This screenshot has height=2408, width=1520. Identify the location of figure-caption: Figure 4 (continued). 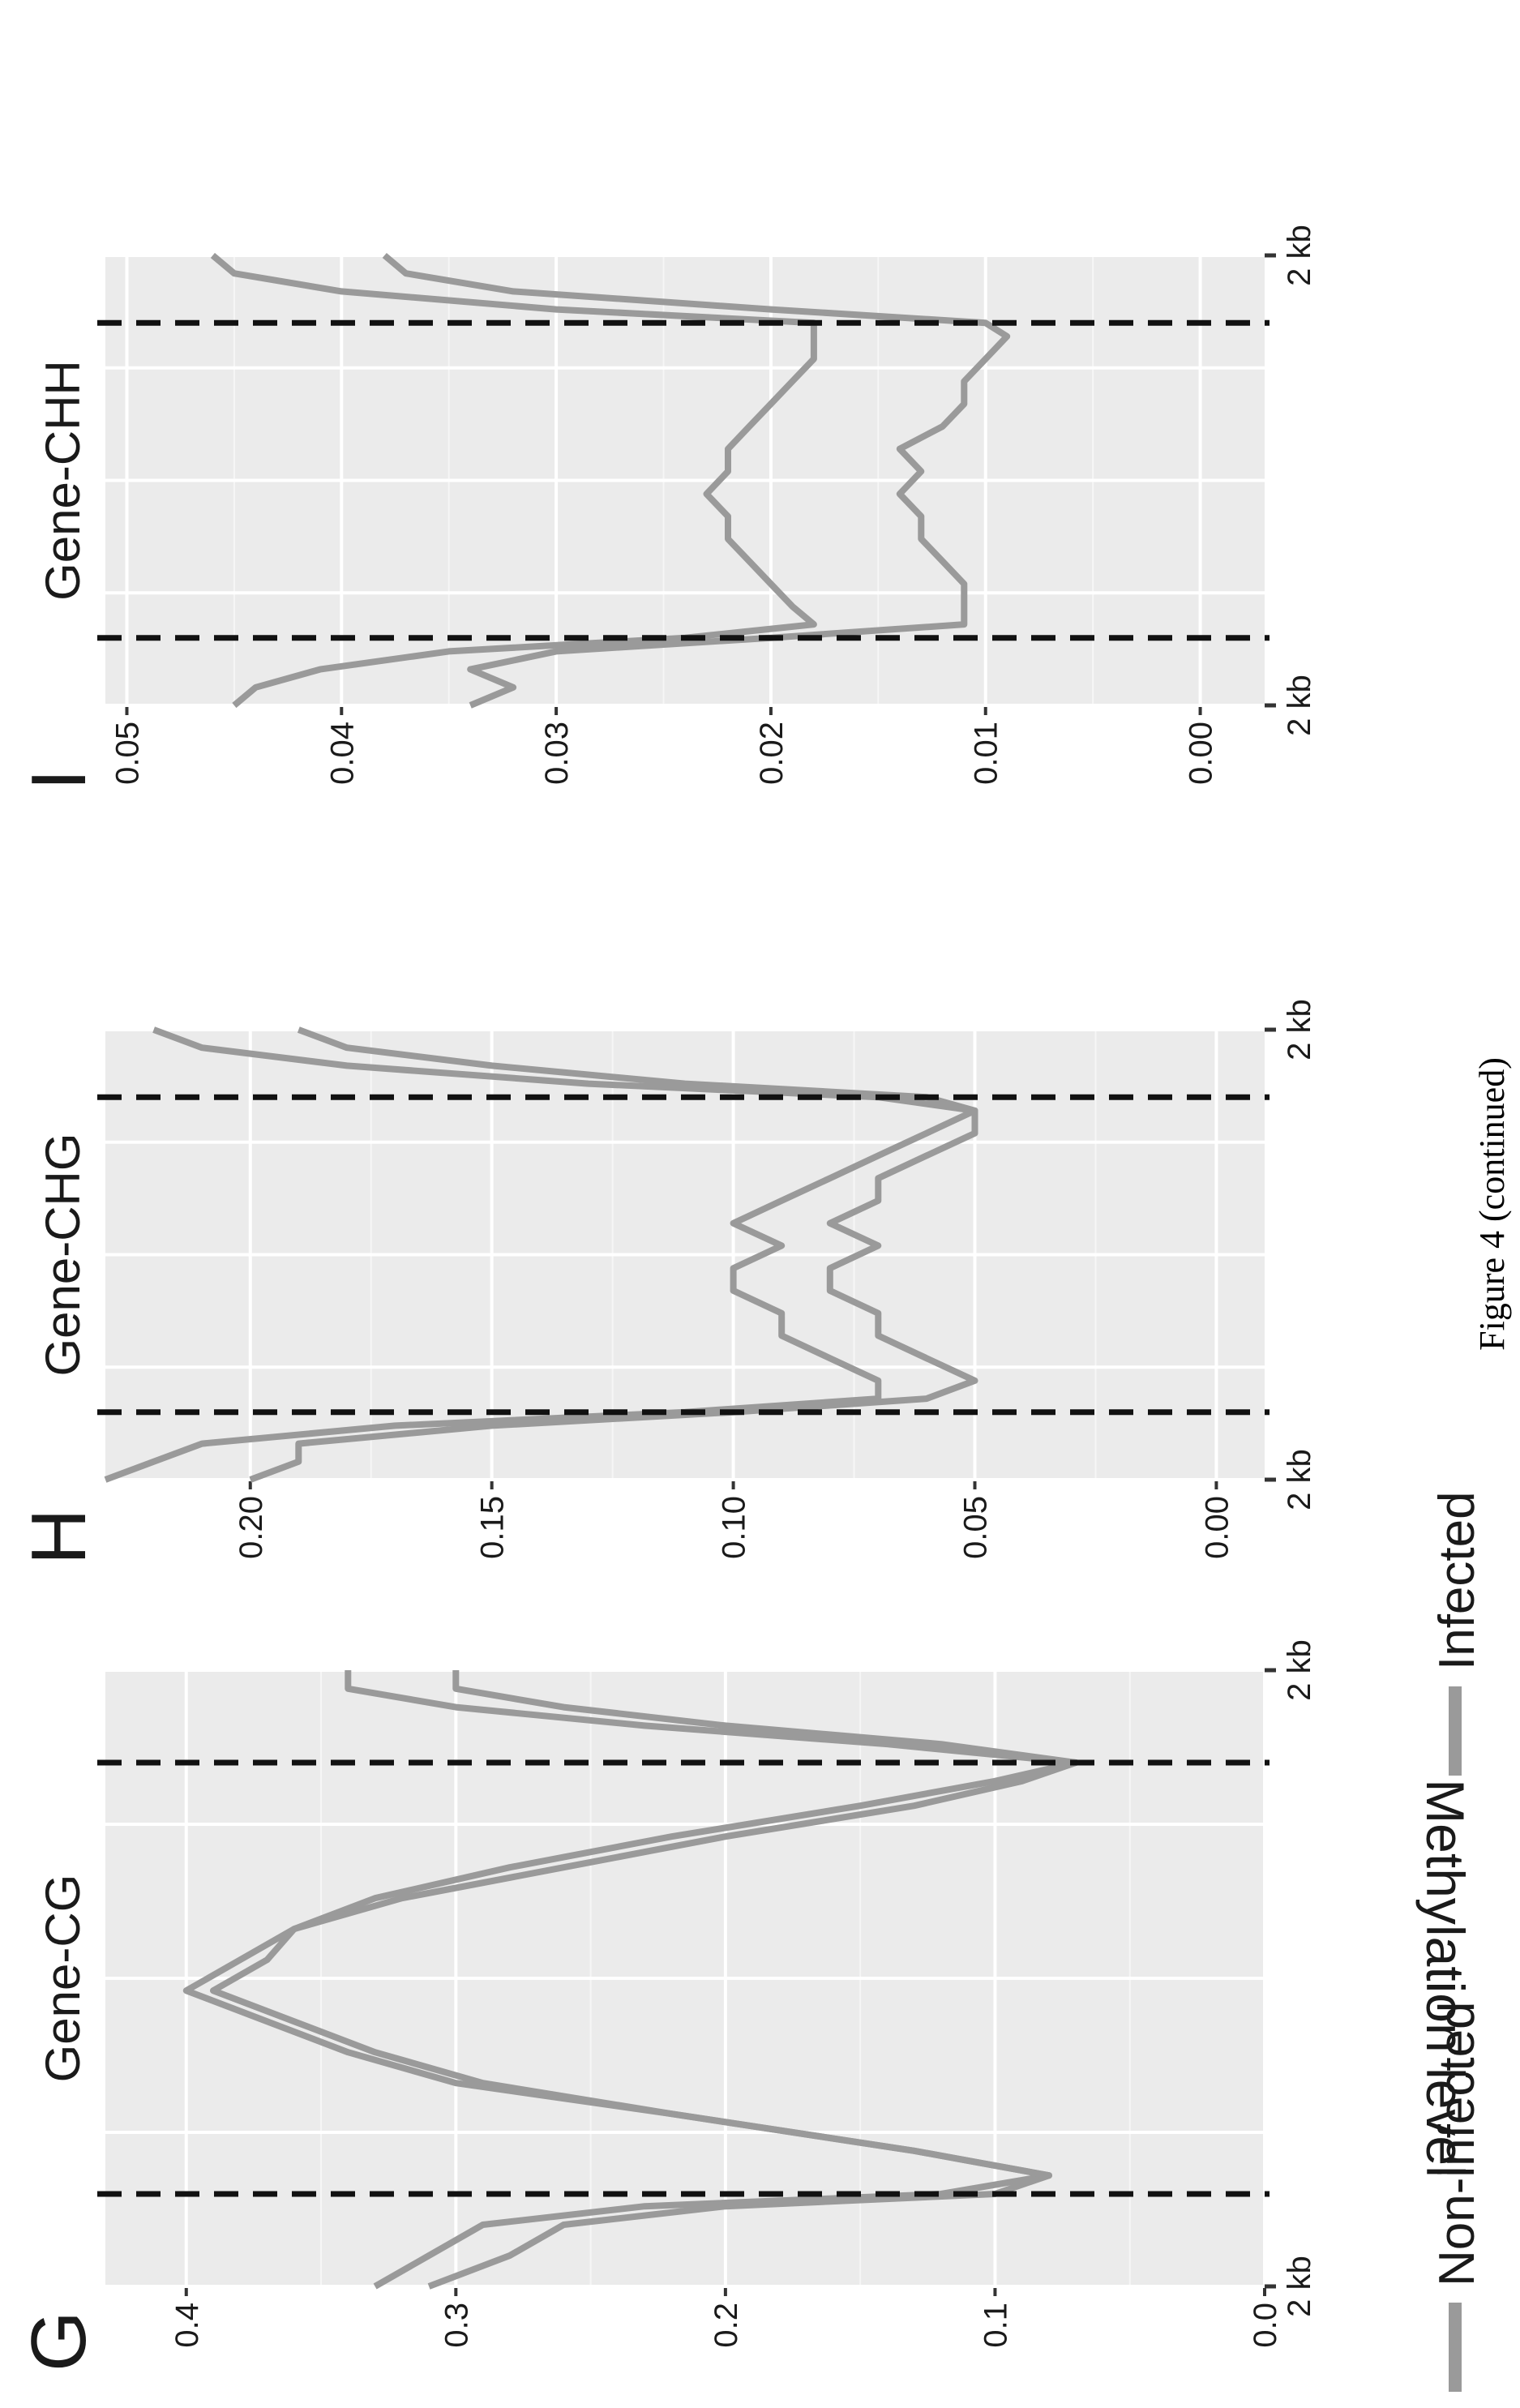
(1492, 1204).